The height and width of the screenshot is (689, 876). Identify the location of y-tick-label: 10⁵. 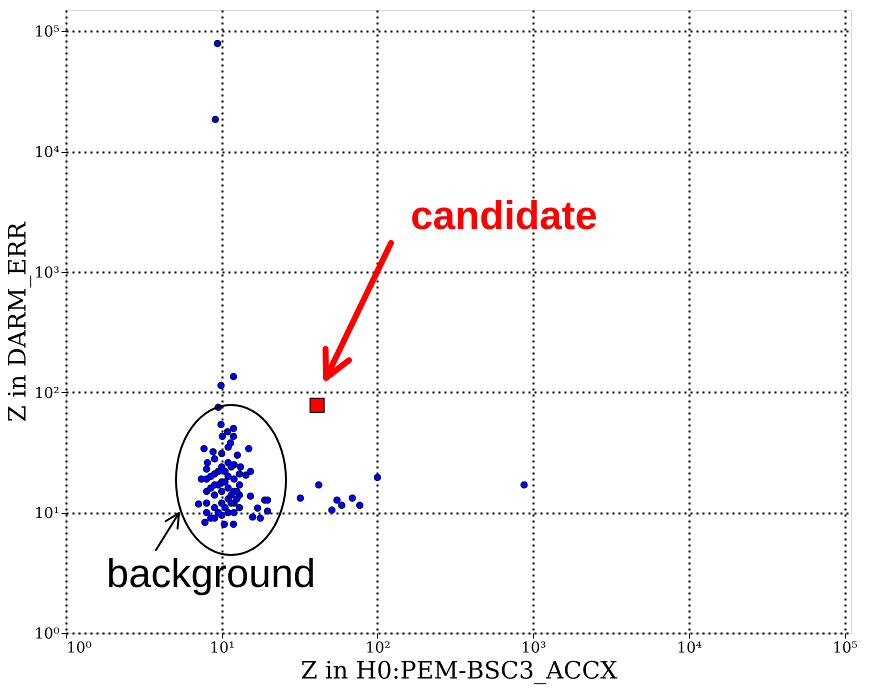
(47, 31).